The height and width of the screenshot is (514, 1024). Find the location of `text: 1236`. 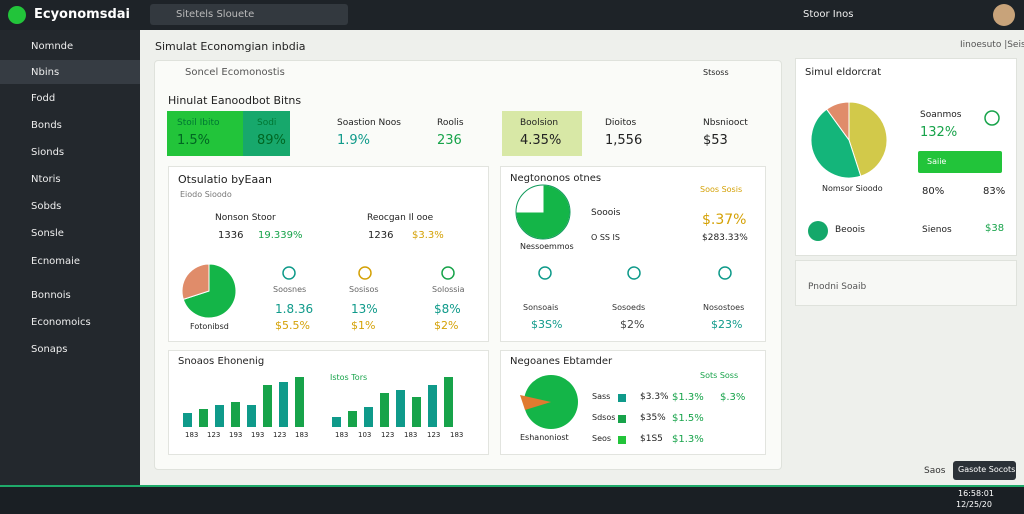

text: 1236 is located at coordinates (381, 235).